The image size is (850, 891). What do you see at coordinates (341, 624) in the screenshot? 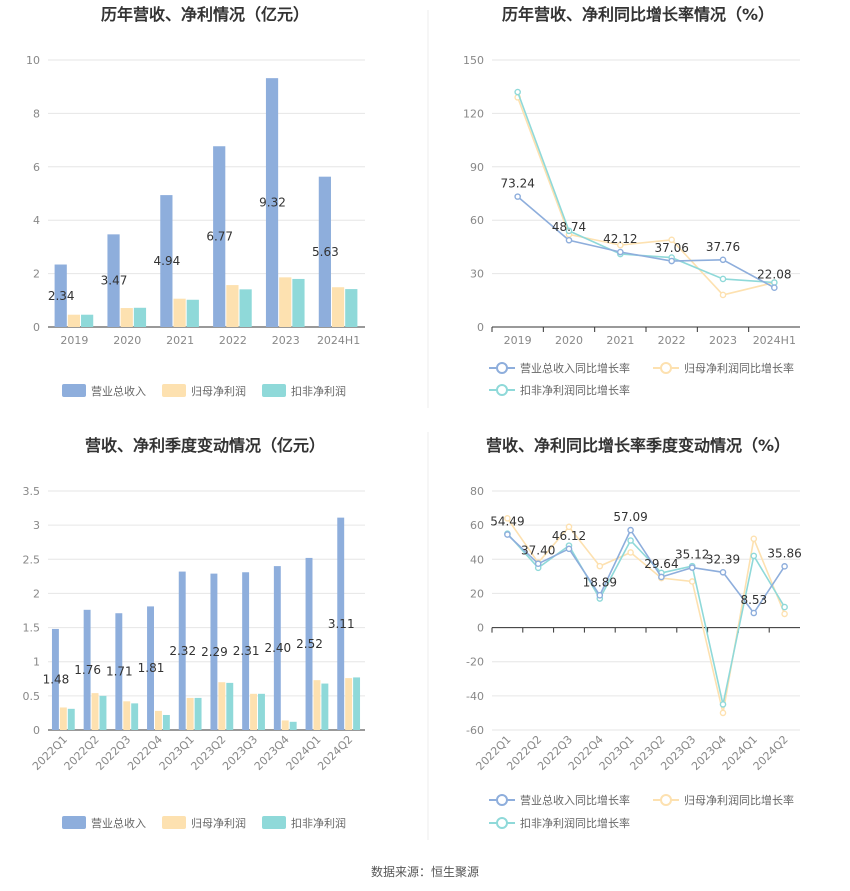
I see `data-label: 3.11` at bounding box center [341, 624].